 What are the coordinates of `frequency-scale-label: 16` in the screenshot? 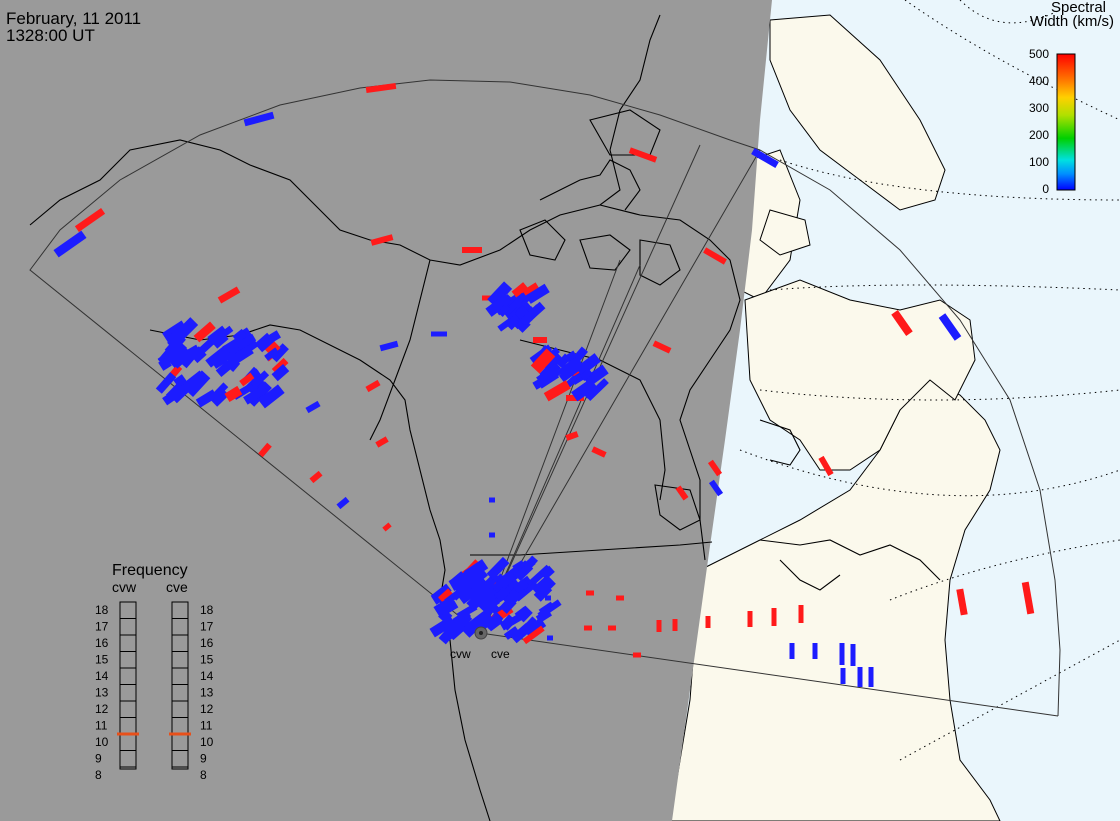 It's located at (102, 643).